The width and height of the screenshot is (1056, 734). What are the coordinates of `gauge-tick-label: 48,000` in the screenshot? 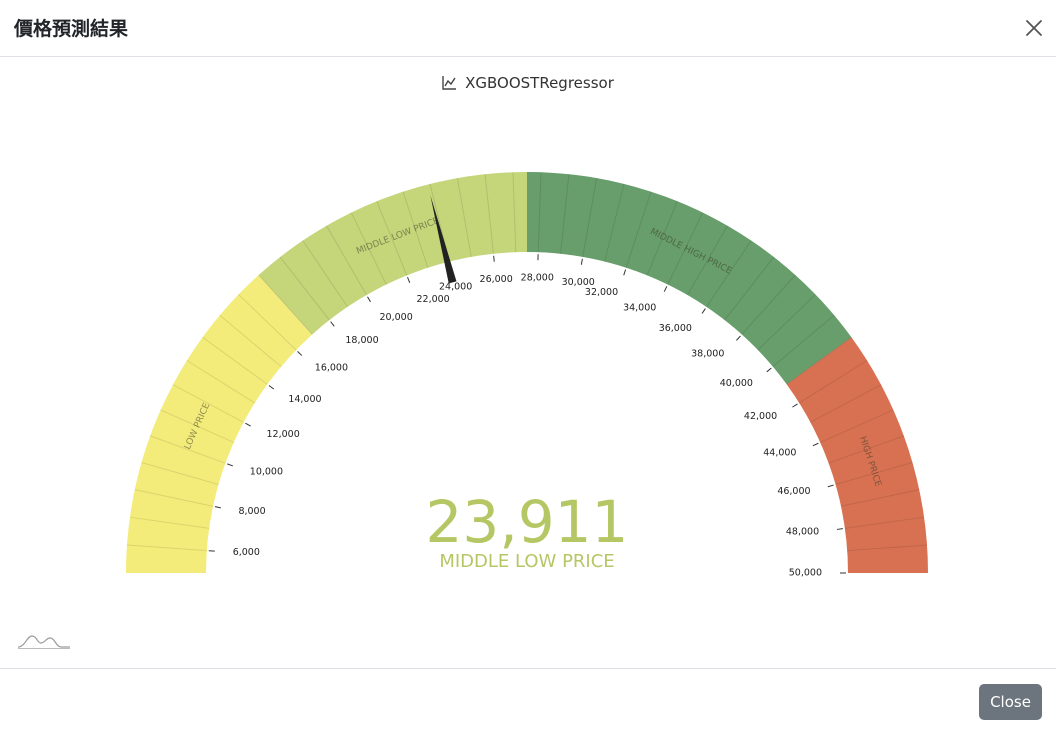 It's located at (802, 531).